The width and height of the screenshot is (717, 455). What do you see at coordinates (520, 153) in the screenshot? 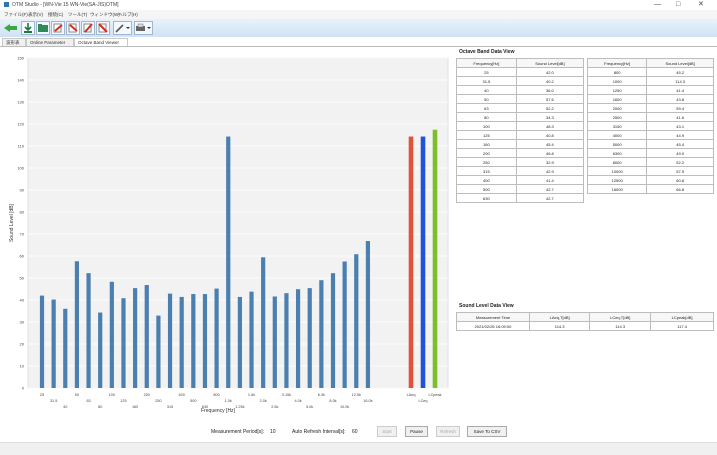
I see `table-row: 200 46.8` at bounding box center [520, 153].